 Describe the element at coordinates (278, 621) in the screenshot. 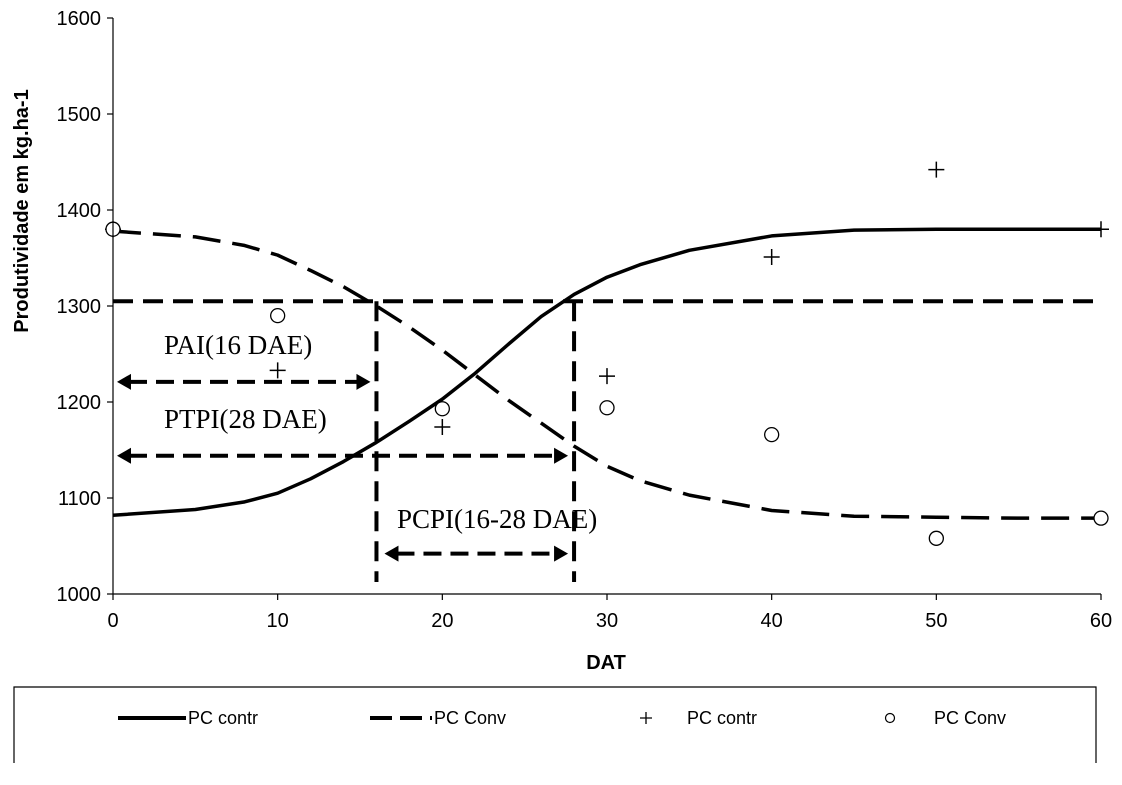

I see `x-tick-label: 10` at that location.